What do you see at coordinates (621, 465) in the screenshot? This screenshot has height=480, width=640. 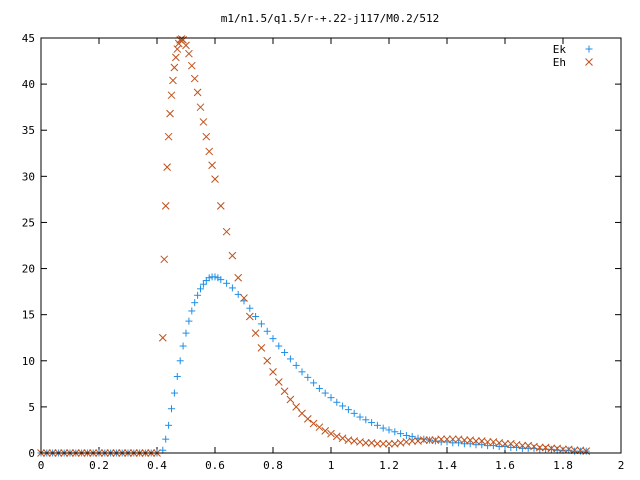 I see `x-tick-label: 2` at bounding box center [621, 465].